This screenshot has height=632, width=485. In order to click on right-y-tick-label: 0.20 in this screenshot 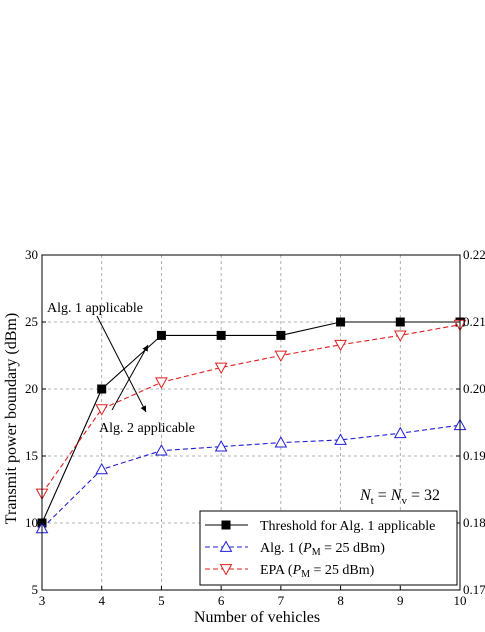, I will do `click(474, 388)`.